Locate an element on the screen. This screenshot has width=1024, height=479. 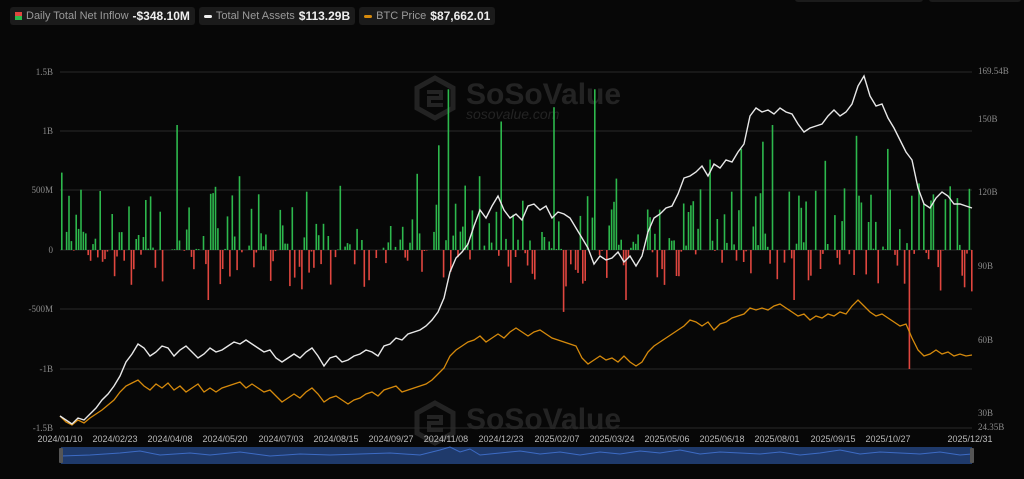
svg-text: SoSoValue is located at coordinates (543, 419).